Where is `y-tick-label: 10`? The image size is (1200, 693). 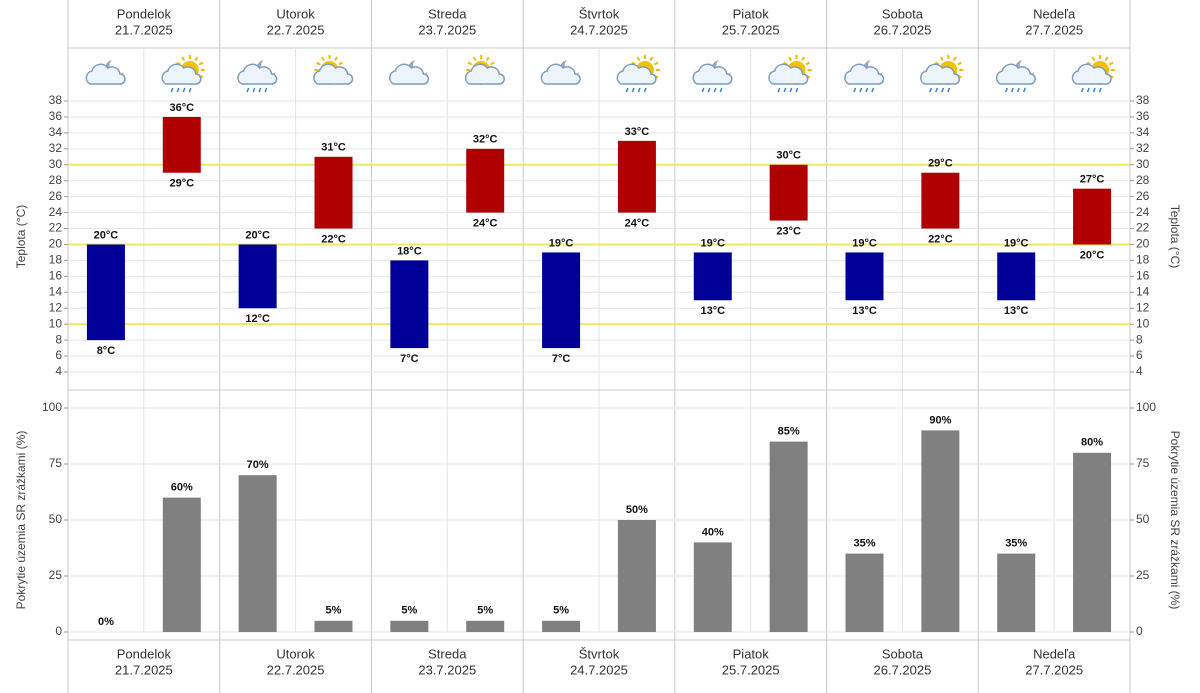
y-tick-label: 10 is located at coordinates (56, 323).